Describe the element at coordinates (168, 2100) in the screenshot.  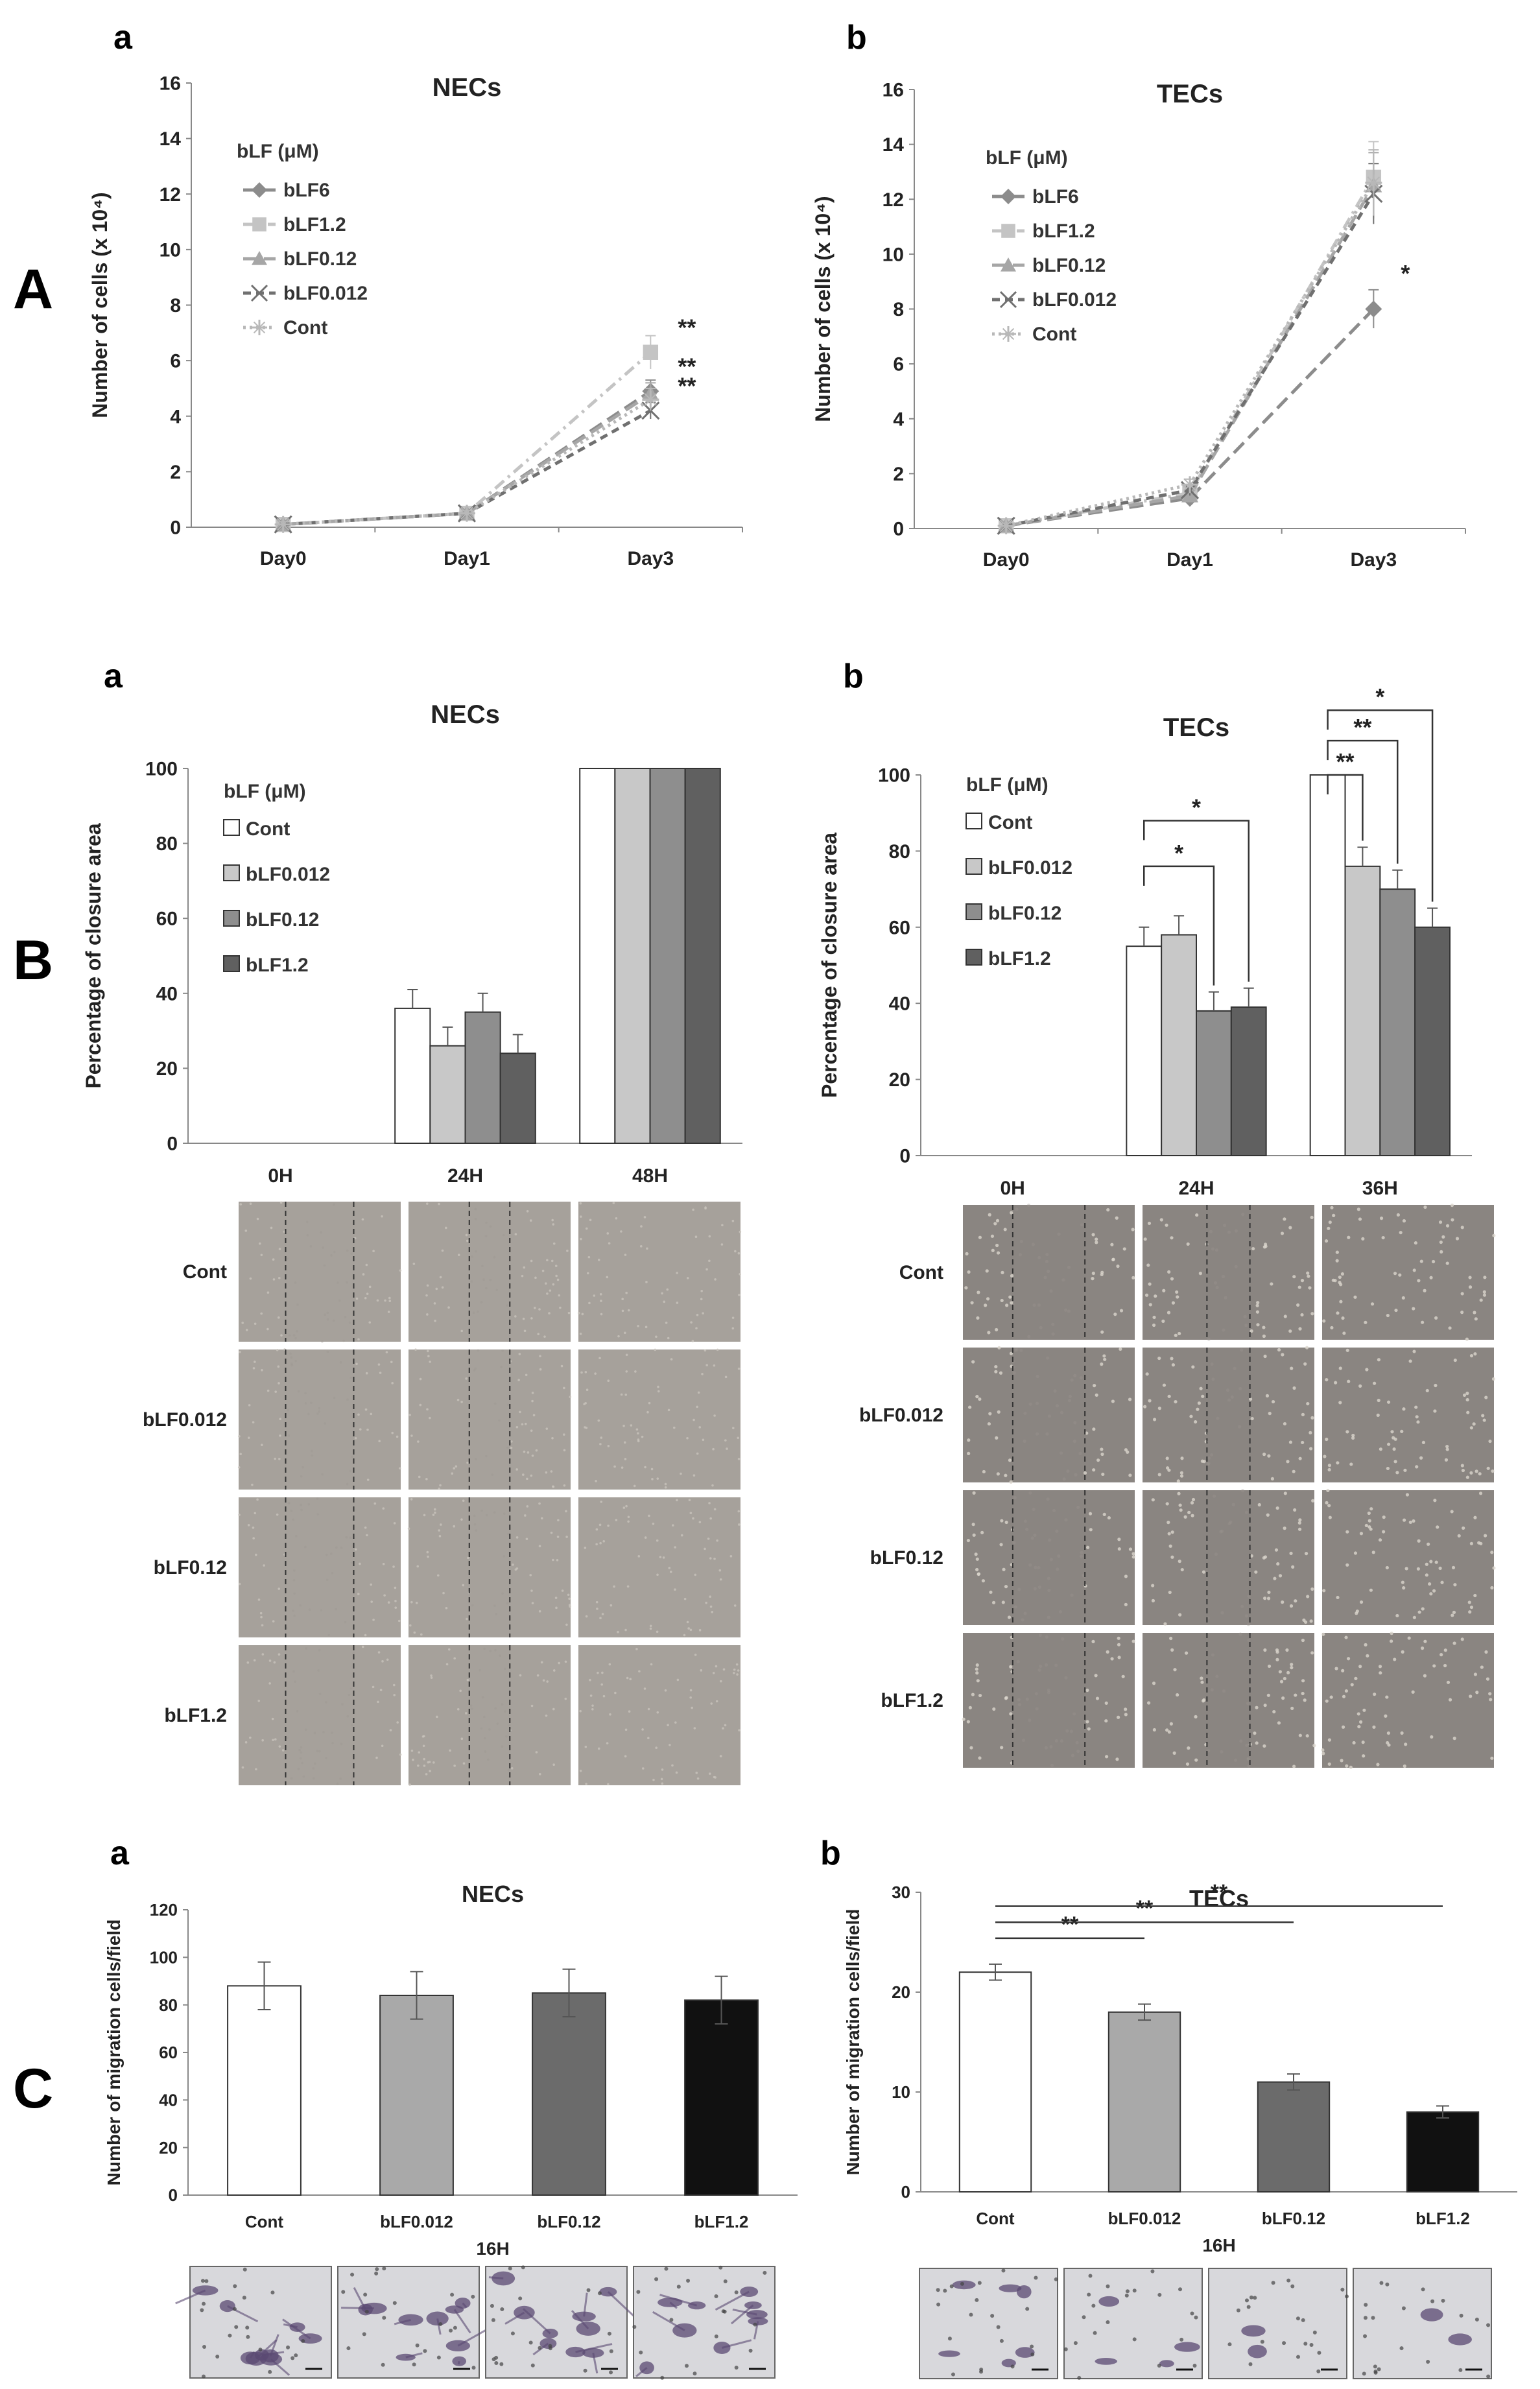
I see `y-tick-label: 40` at that location.